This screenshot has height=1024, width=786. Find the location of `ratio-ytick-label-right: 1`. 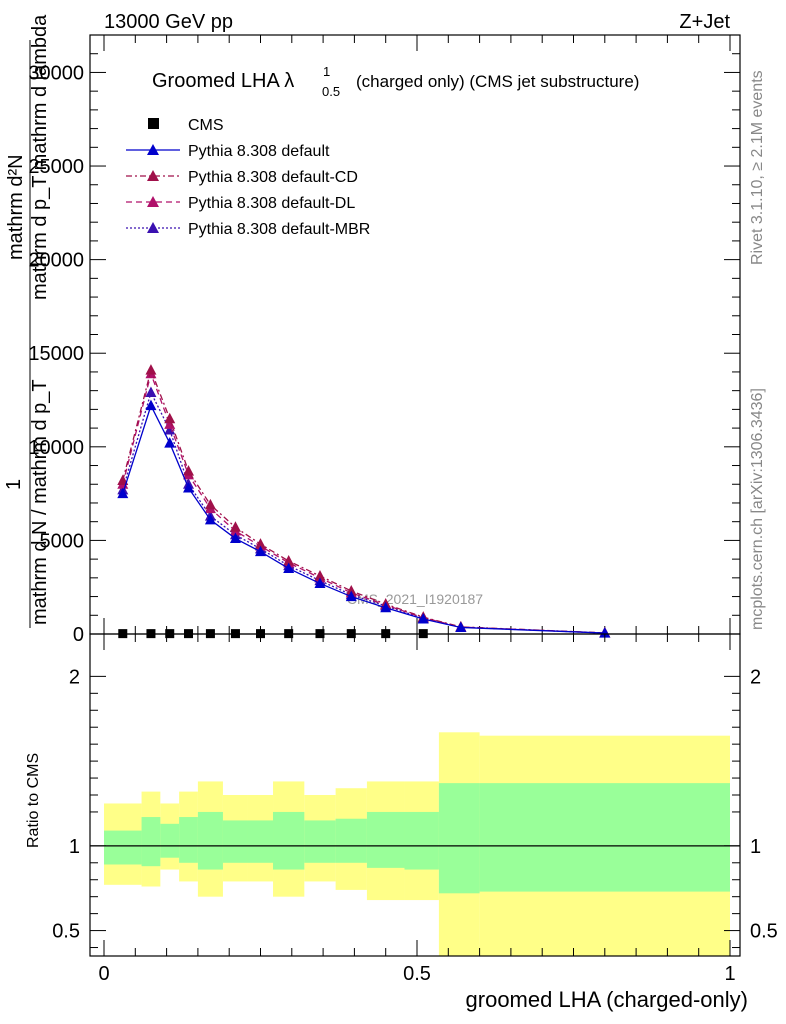

ratio-ytick-label-right: 1 is located at coordinates (755, 847).